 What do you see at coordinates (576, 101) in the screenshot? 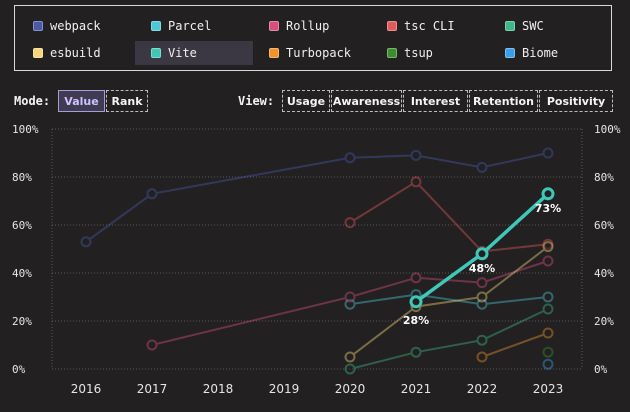
I see `view-positivity-button: Positivity` at bounding box center [576, 101].